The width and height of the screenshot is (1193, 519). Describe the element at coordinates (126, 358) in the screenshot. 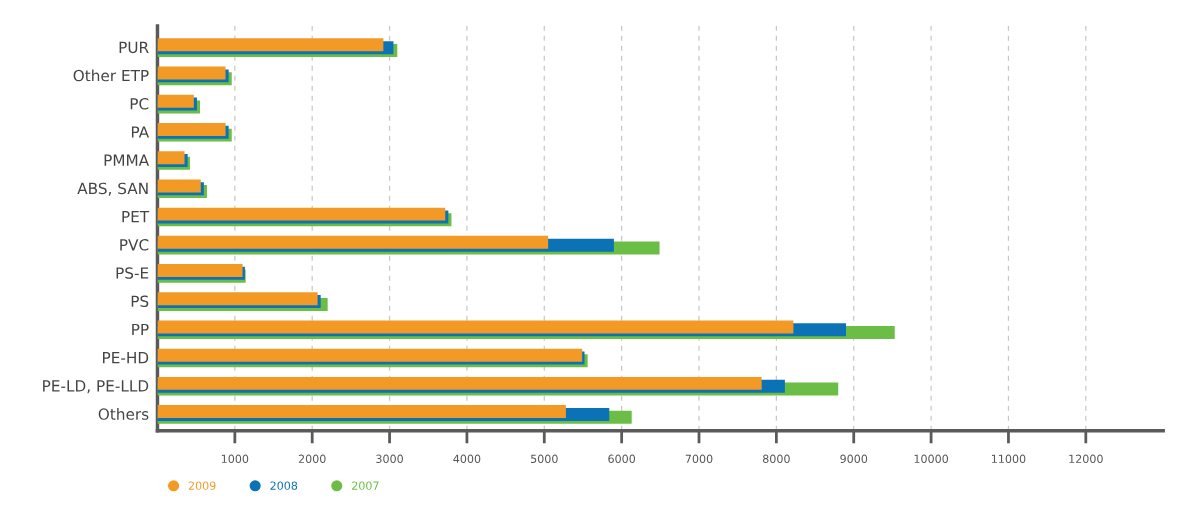

I see `y-tick-label: PE-HD` at that location.